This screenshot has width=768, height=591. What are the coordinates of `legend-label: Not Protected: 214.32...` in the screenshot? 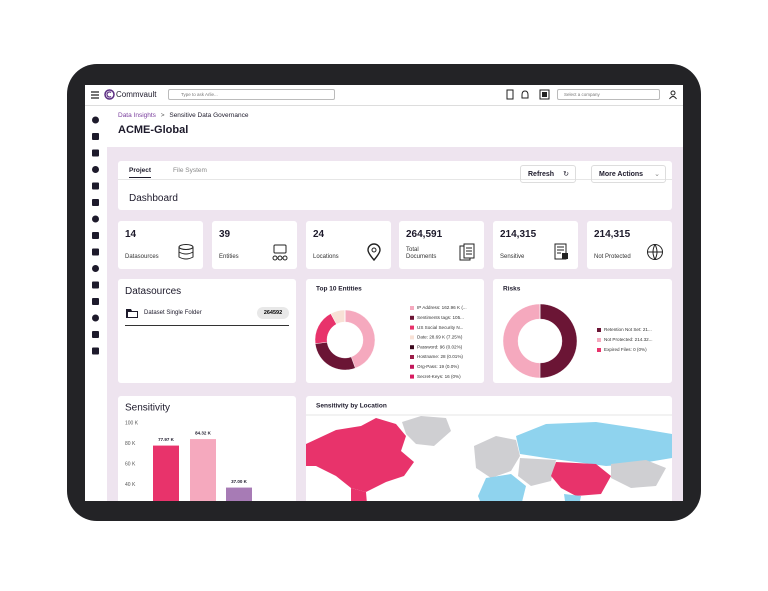 It's located at (628, 339).